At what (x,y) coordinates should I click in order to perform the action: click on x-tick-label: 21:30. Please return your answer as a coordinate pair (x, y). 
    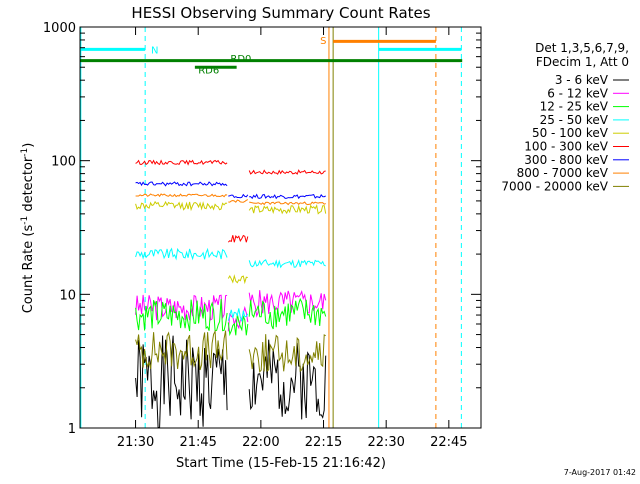
    Looking at the image, I should click on (135, 442).